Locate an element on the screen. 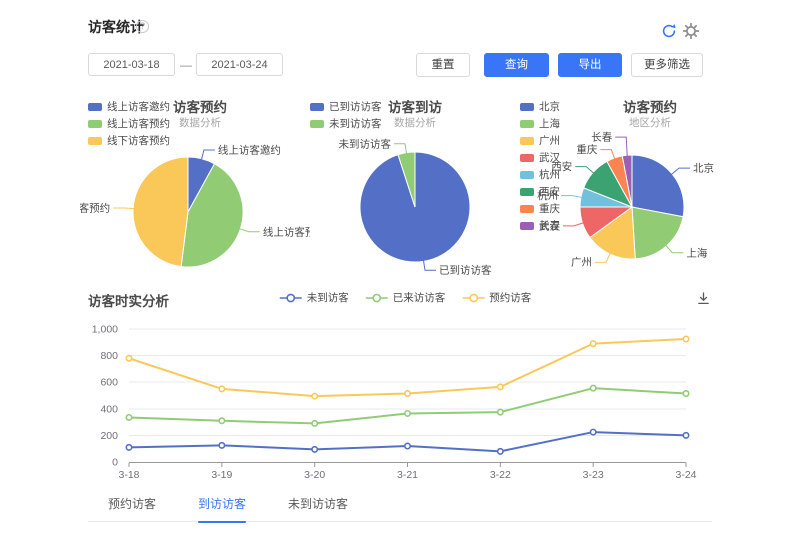  legend-item: 预约访客 is located at coordinates (496, 297).